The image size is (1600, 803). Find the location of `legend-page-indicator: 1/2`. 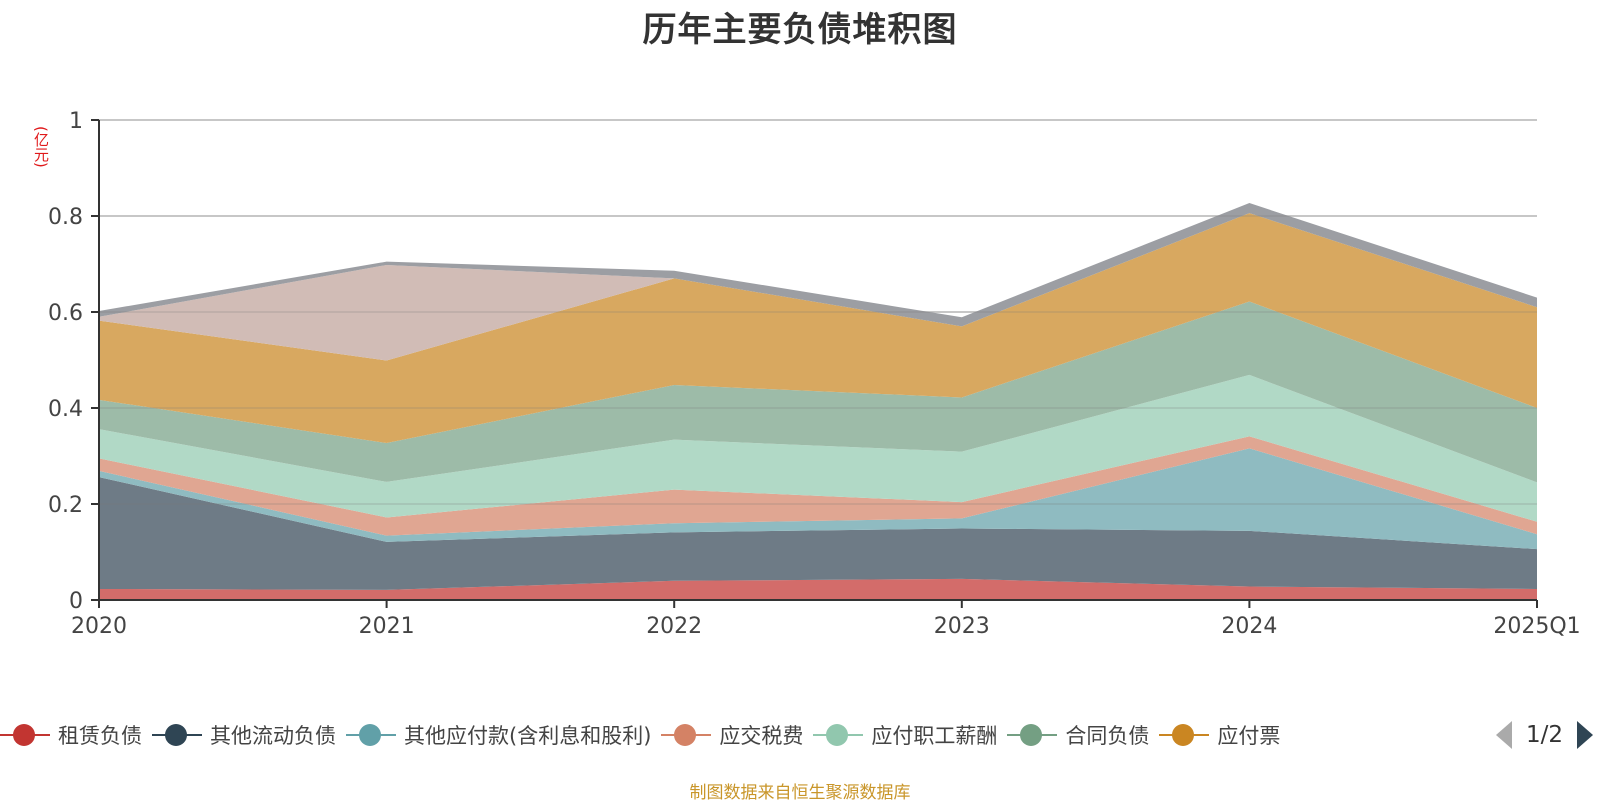

legend-page-indicator: 1/2 is located at coordinates (1545, 735).